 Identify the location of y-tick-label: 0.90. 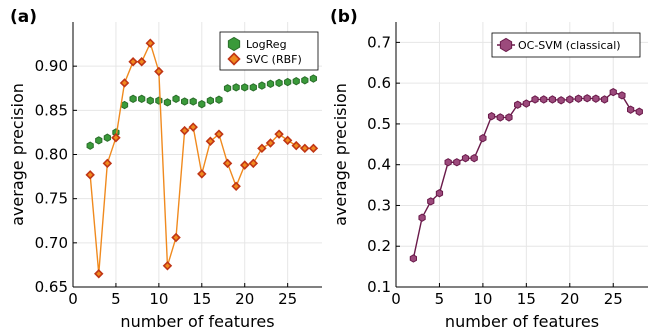
(51, 66).